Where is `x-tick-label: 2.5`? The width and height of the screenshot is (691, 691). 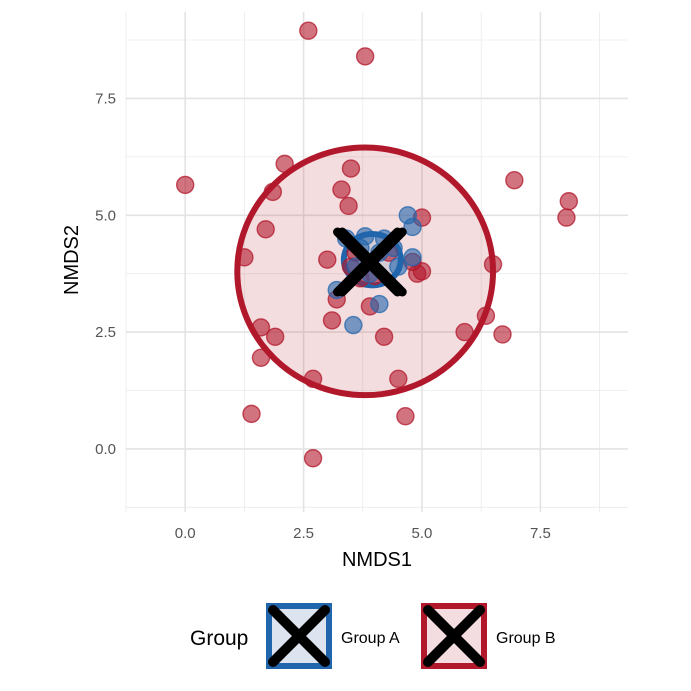
x-tick-label: 2.5 is located at coordinates (303, 533).